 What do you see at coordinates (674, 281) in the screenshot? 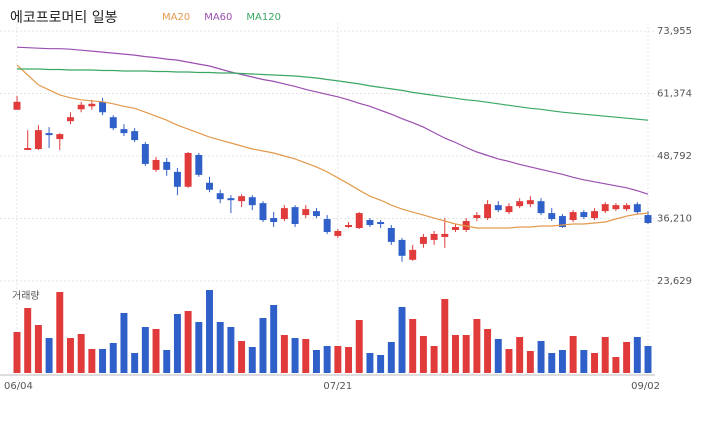
I see `y-tick-label: 23,629` at bounding box center [674, 281].